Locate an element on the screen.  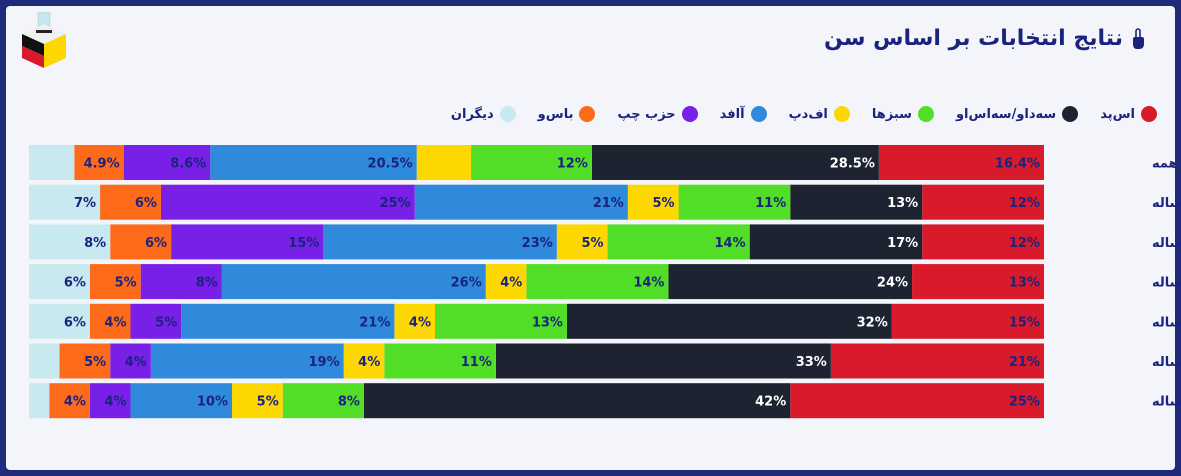
chart-title-text: نتایج انتخابات بر اساس سن is located at coordinates (973, 38).